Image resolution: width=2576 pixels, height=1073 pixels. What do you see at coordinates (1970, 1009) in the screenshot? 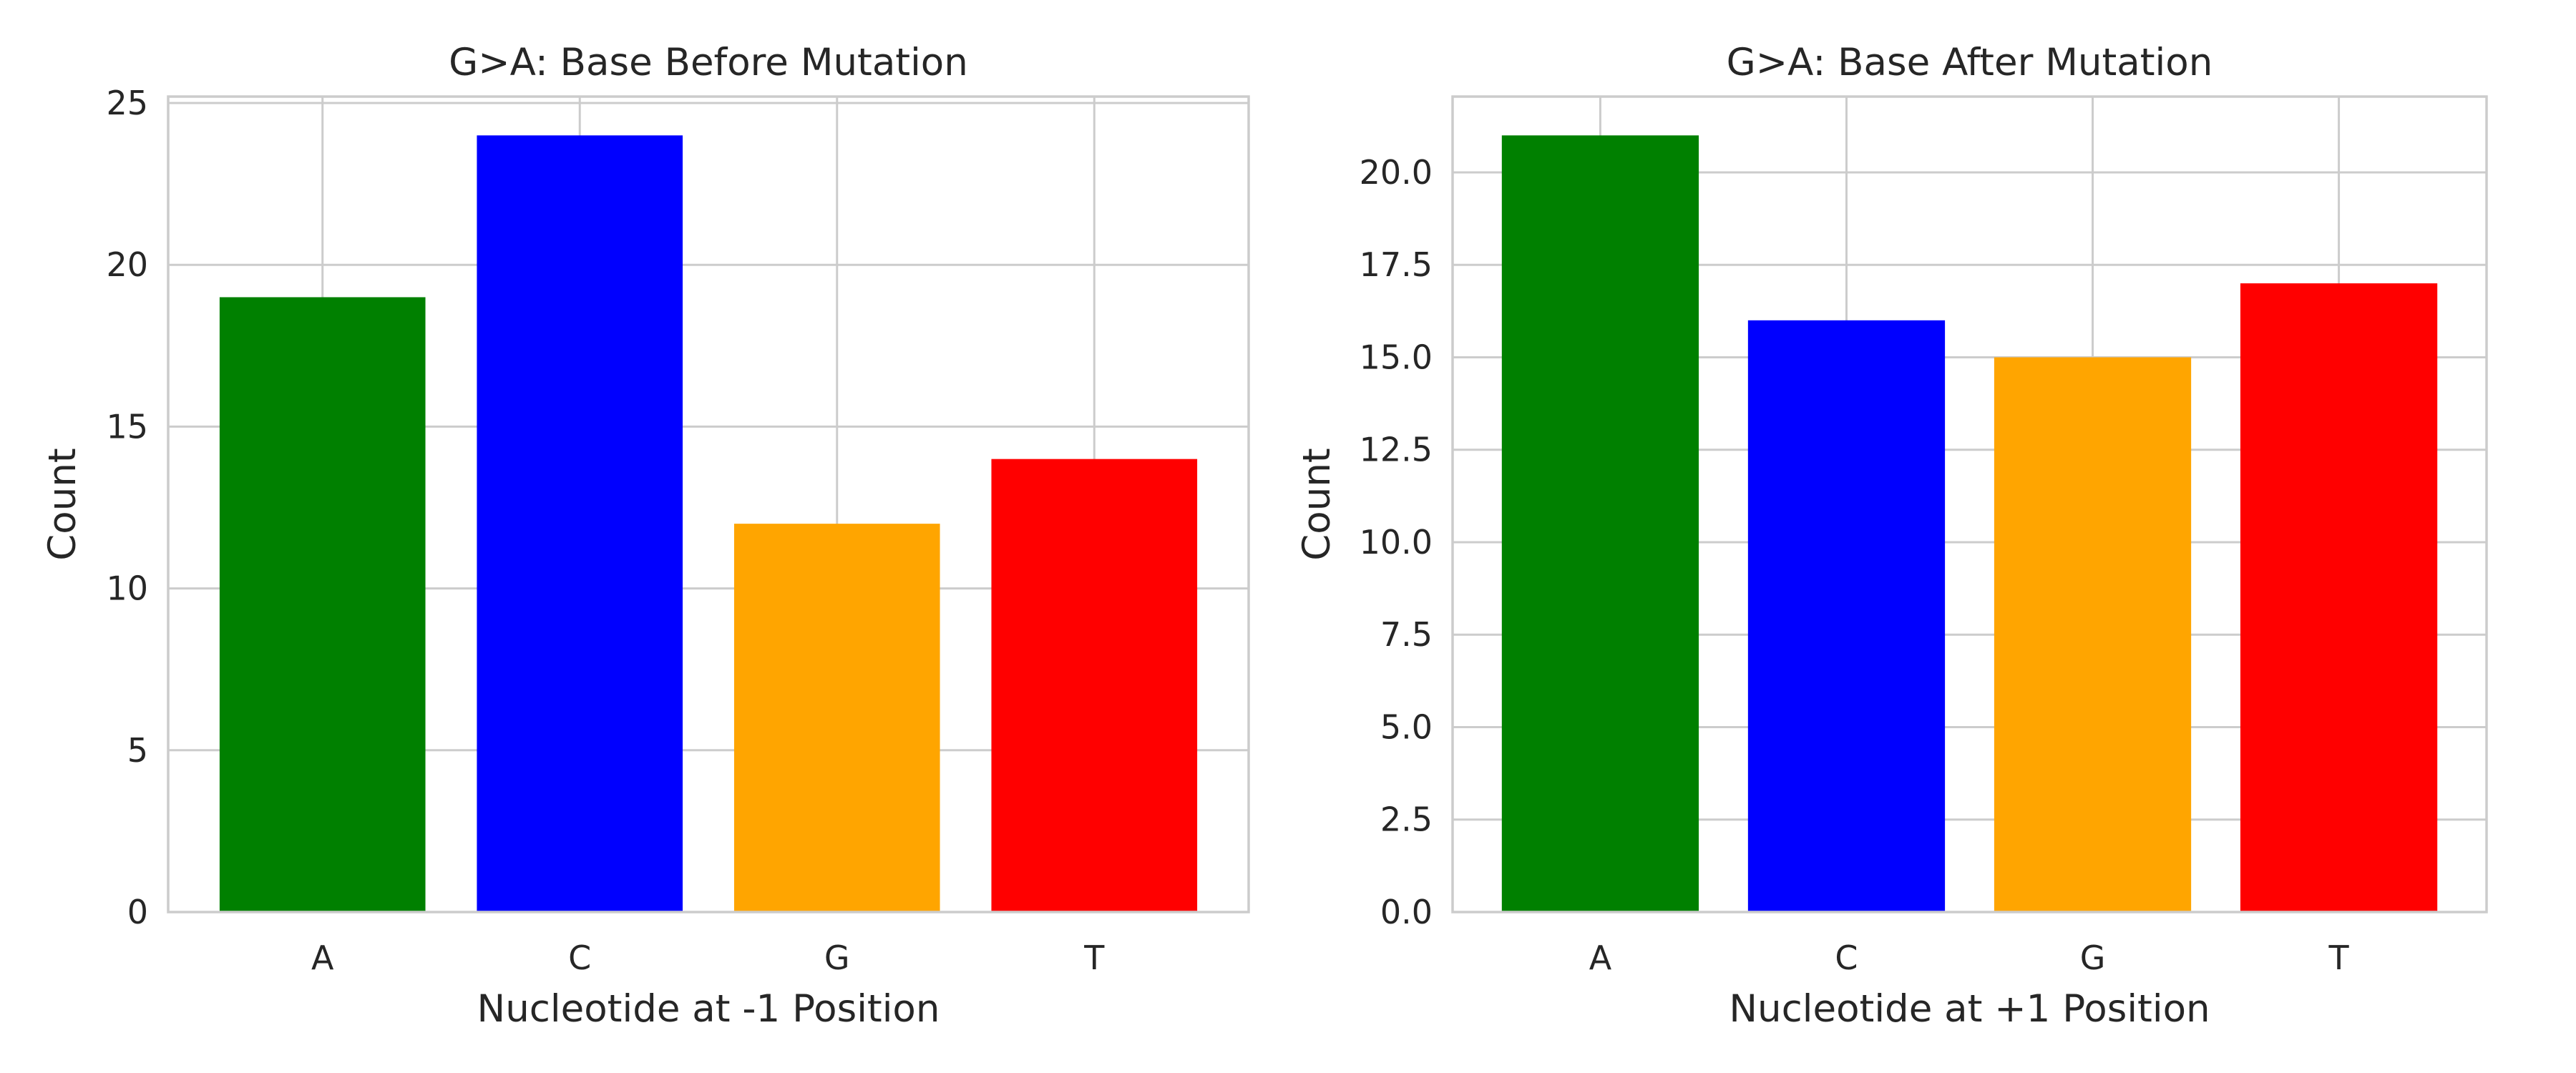
I see `right-chart-xlabel: Nucleotide at +1 Position` at bounding box center [1970, 1009].